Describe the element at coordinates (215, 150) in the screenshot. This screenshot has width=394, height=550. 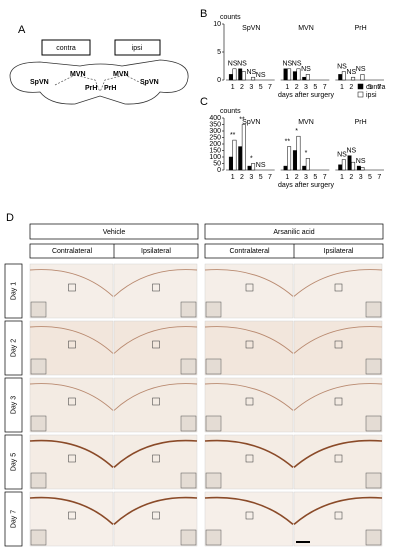
I see `y-tick-label: 150` at that location.